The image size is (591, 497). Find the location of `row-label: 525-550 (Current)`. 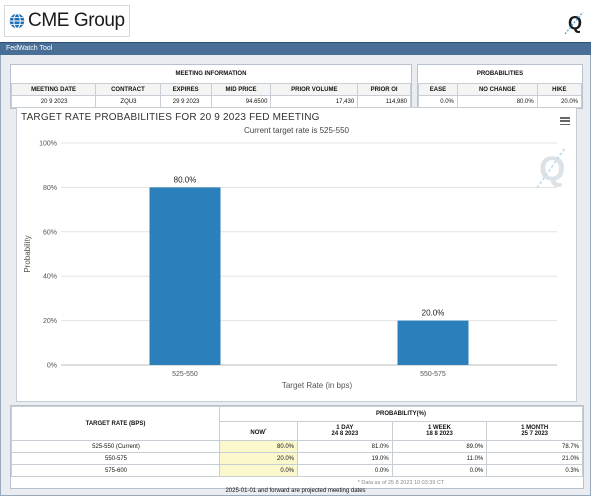

row-label: 525-550 (Current) is located at coordinates (115, 446).